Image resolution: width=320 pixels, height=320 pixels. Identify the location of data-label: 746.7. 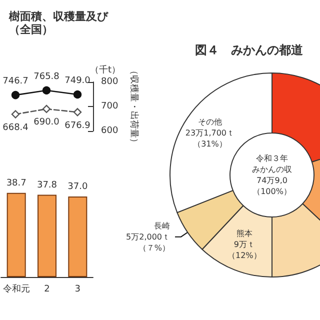
(15, 81).